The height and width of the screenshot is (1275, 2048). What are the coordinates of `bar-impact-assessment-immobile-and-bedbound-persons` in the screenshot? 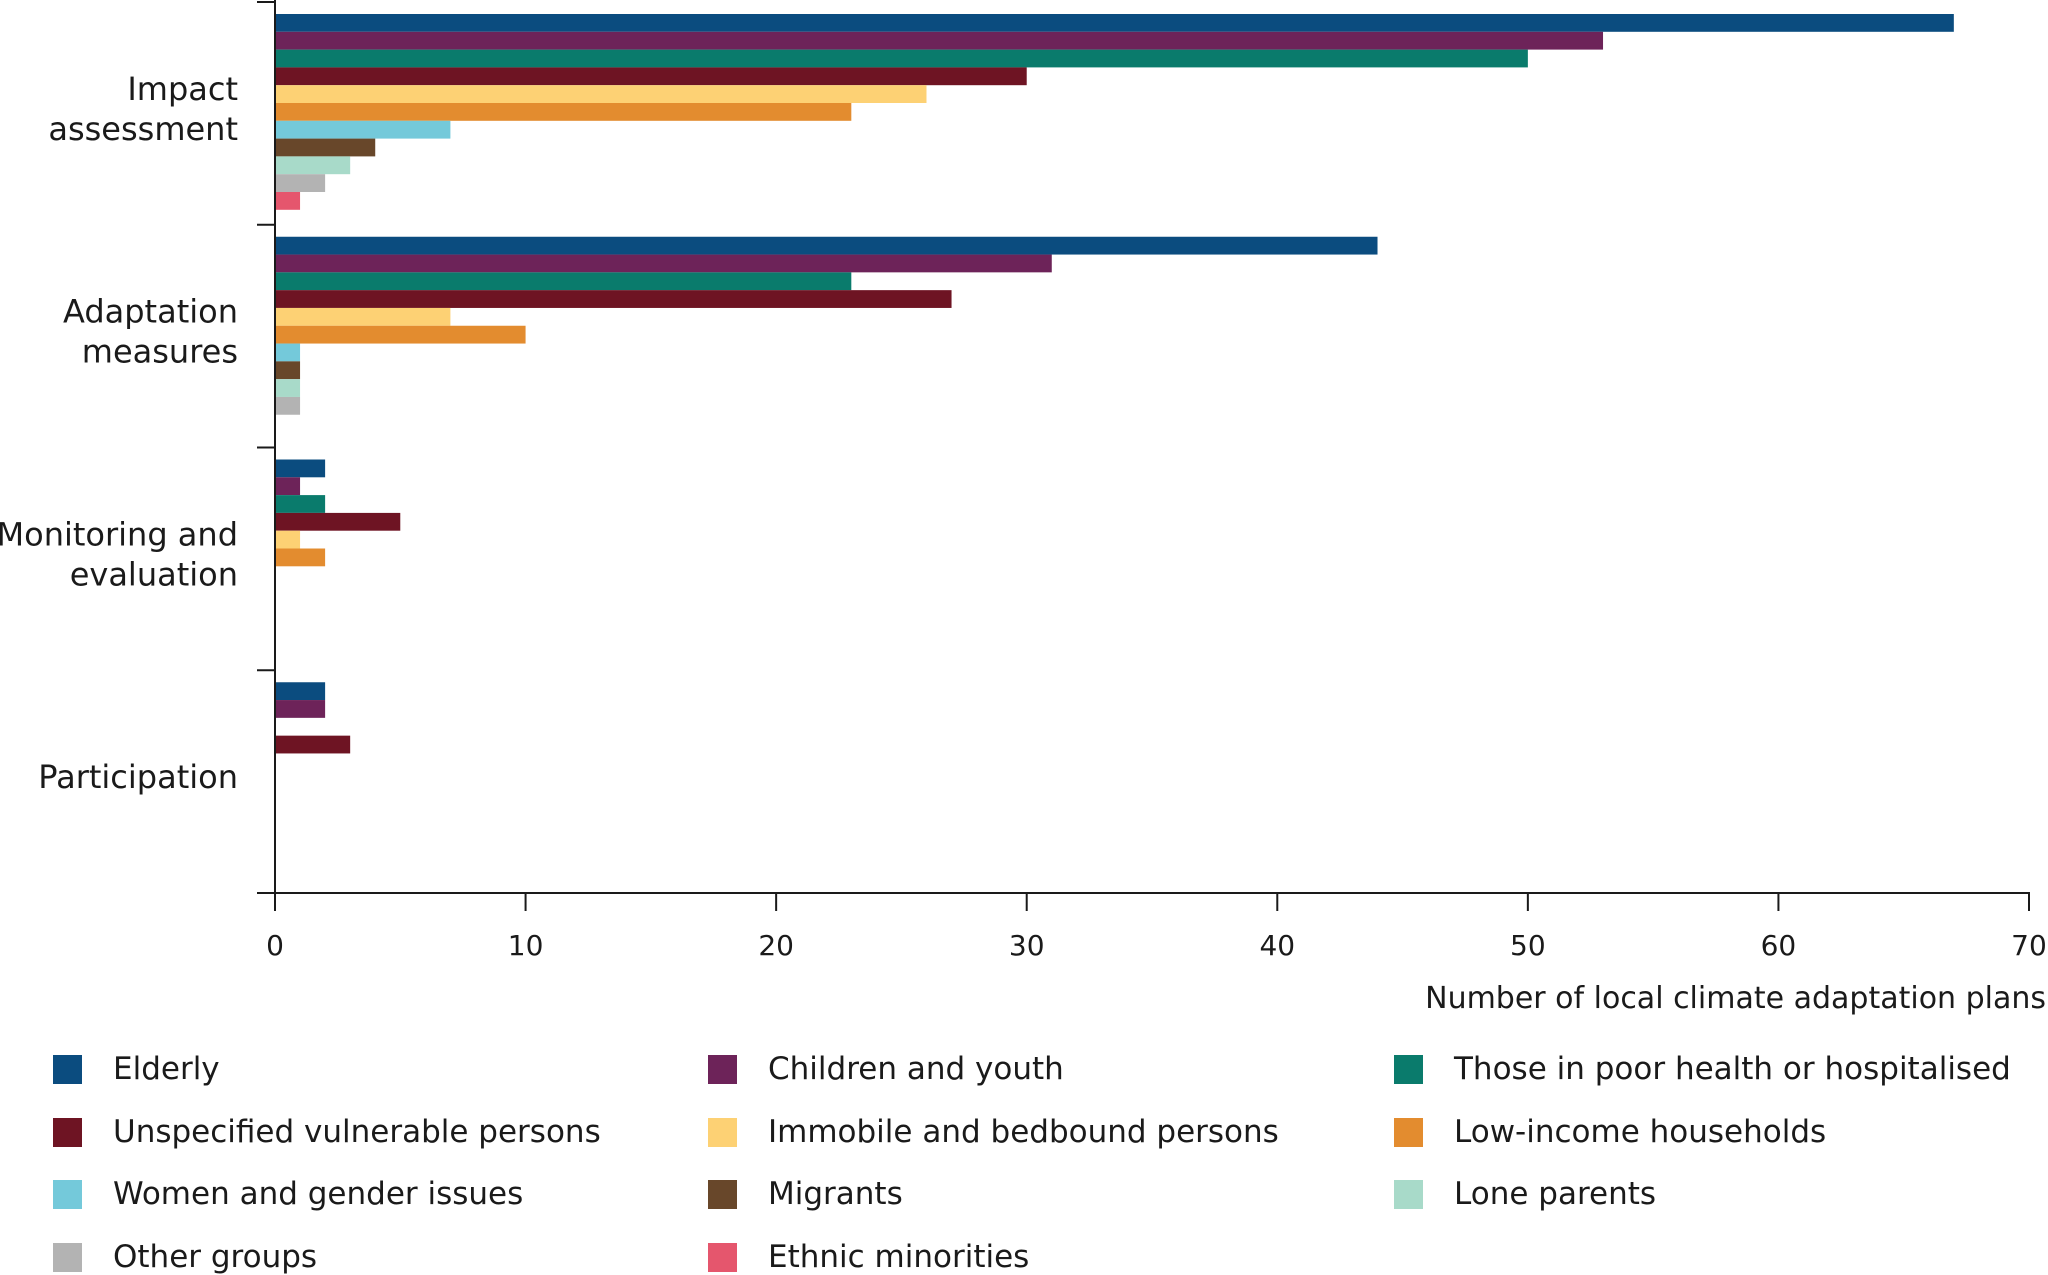 It's located at (601, 94).